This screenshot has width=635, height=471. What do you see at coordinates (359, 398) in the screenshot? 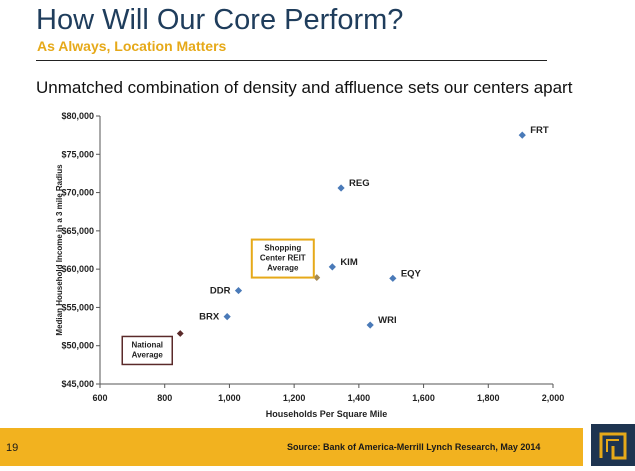
I see `x-tick-label: 1,400` at bounding box center [359, 398].